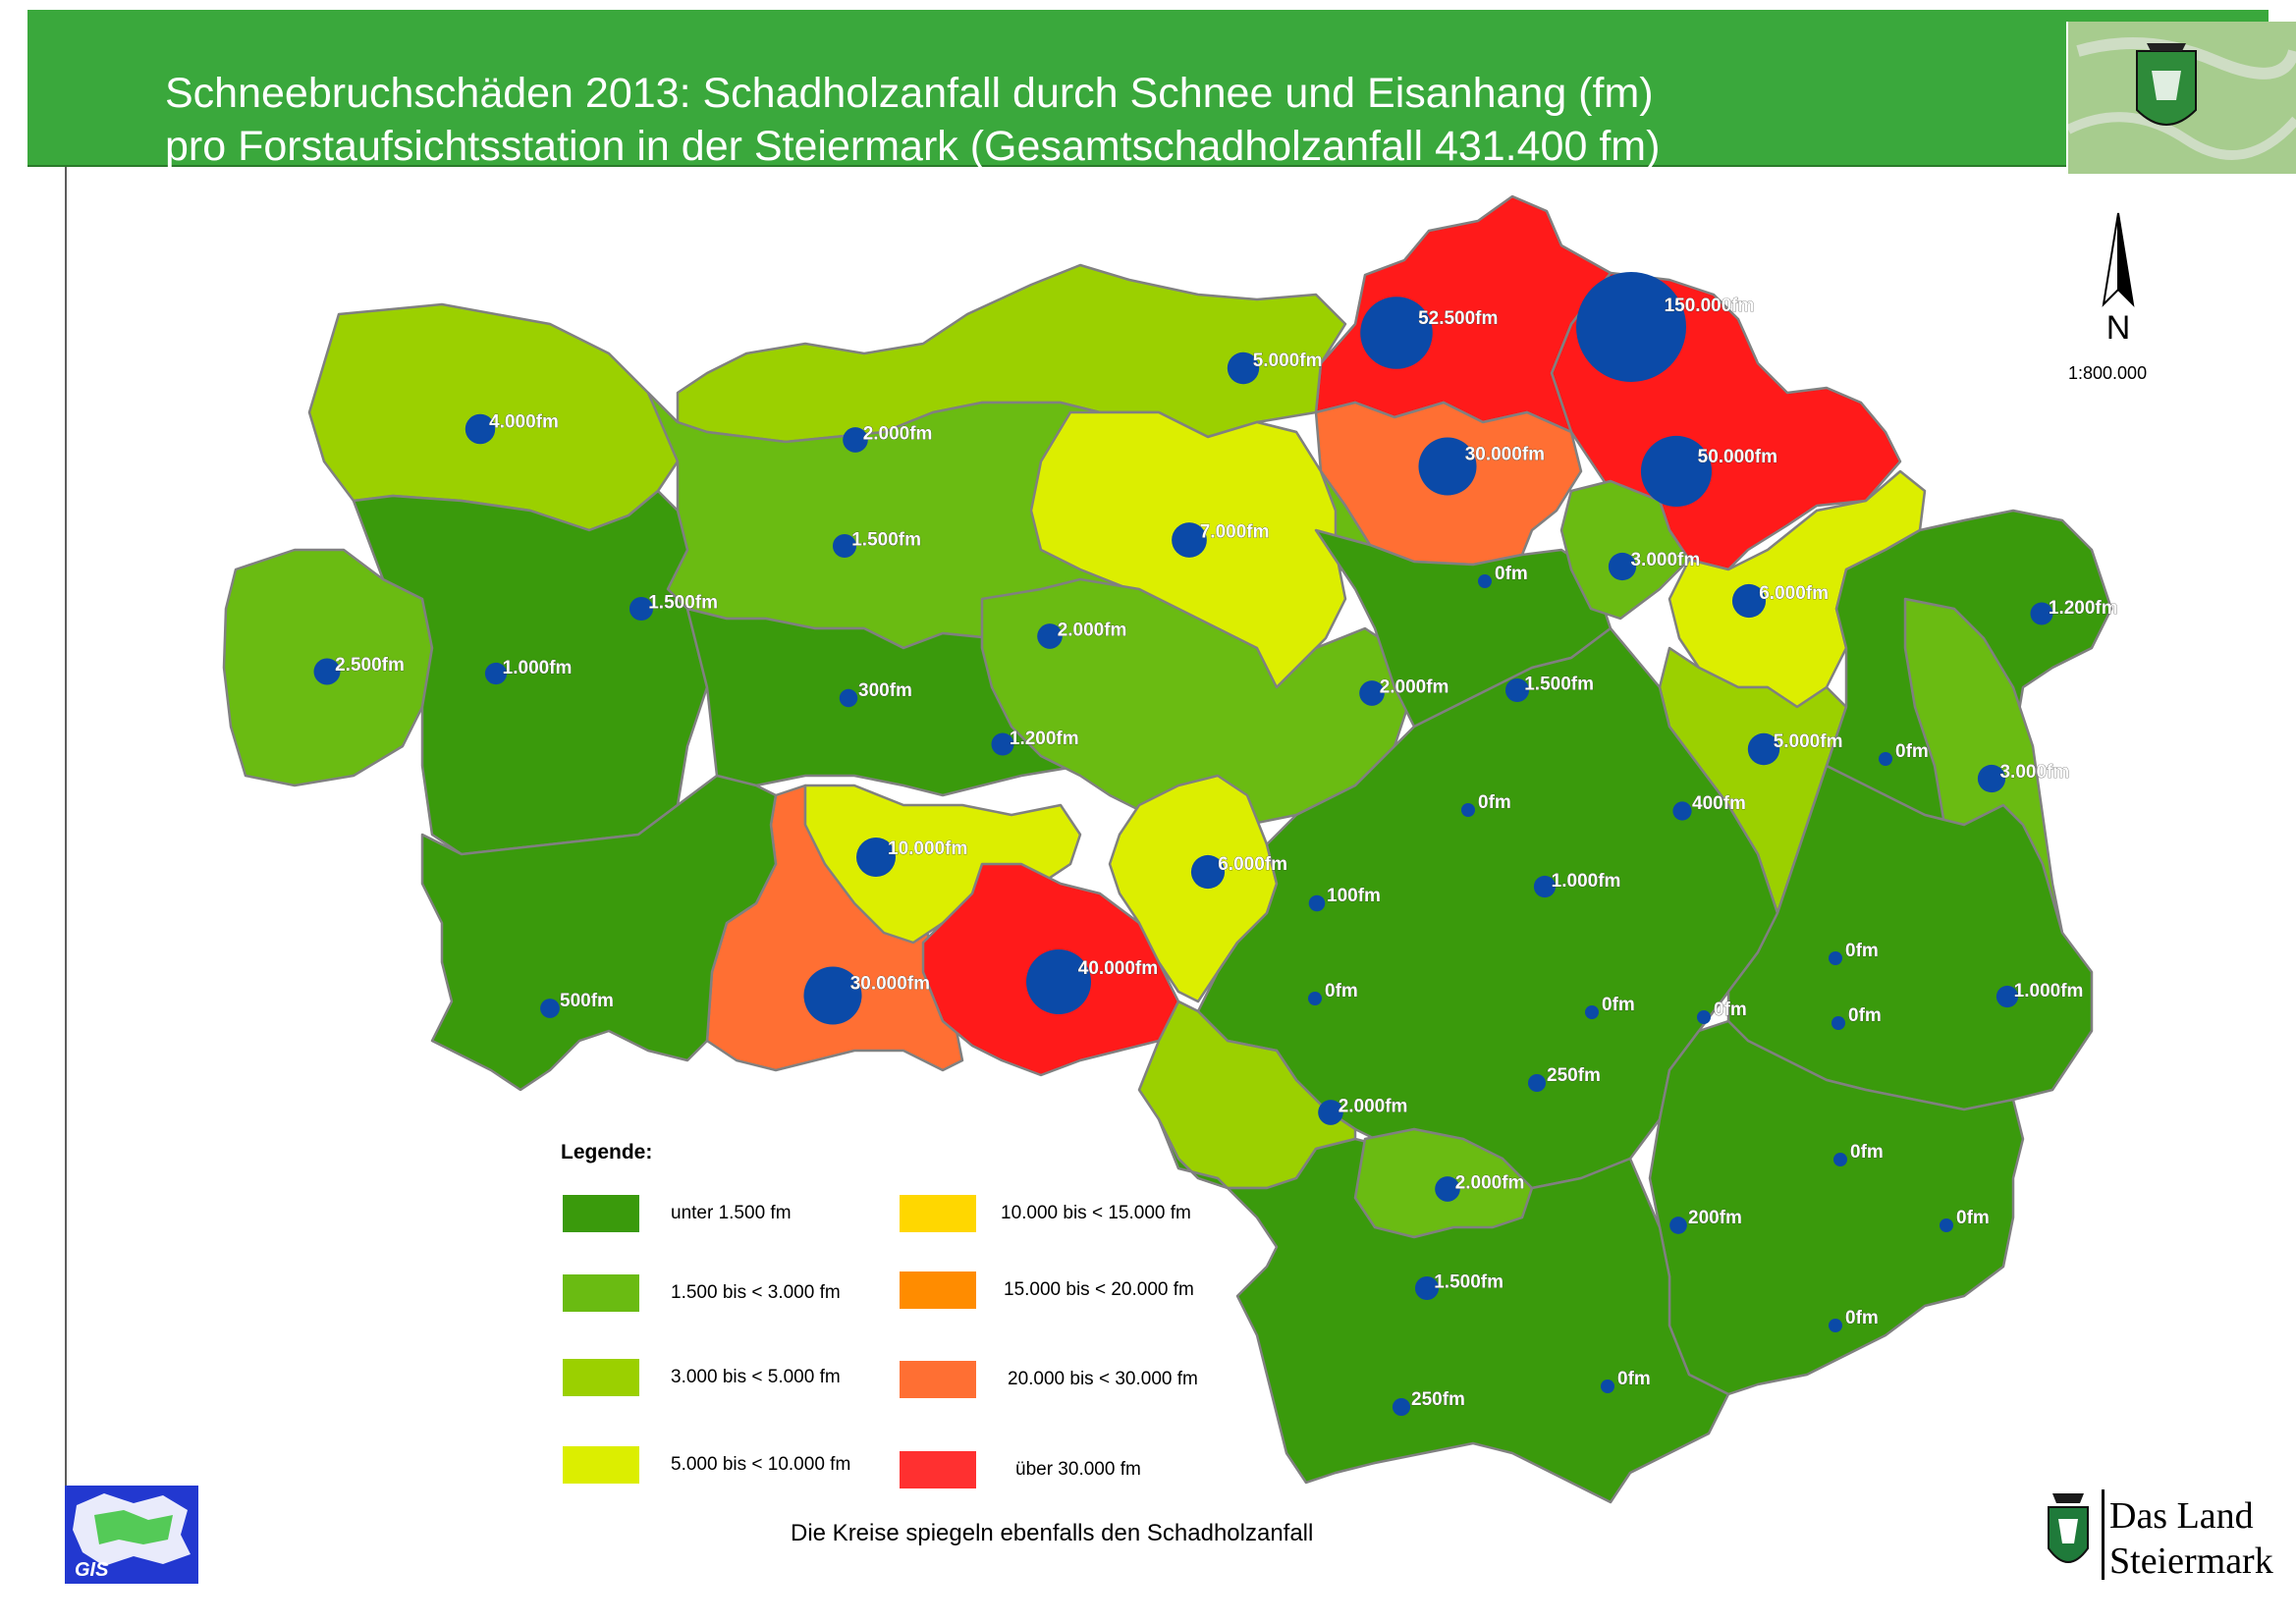 The image size is (2296, 1623). What do you see at coordinates (1443, 1310) in the screenshot?
I see `region-south-dark` at bounding box center [1443, 1310].